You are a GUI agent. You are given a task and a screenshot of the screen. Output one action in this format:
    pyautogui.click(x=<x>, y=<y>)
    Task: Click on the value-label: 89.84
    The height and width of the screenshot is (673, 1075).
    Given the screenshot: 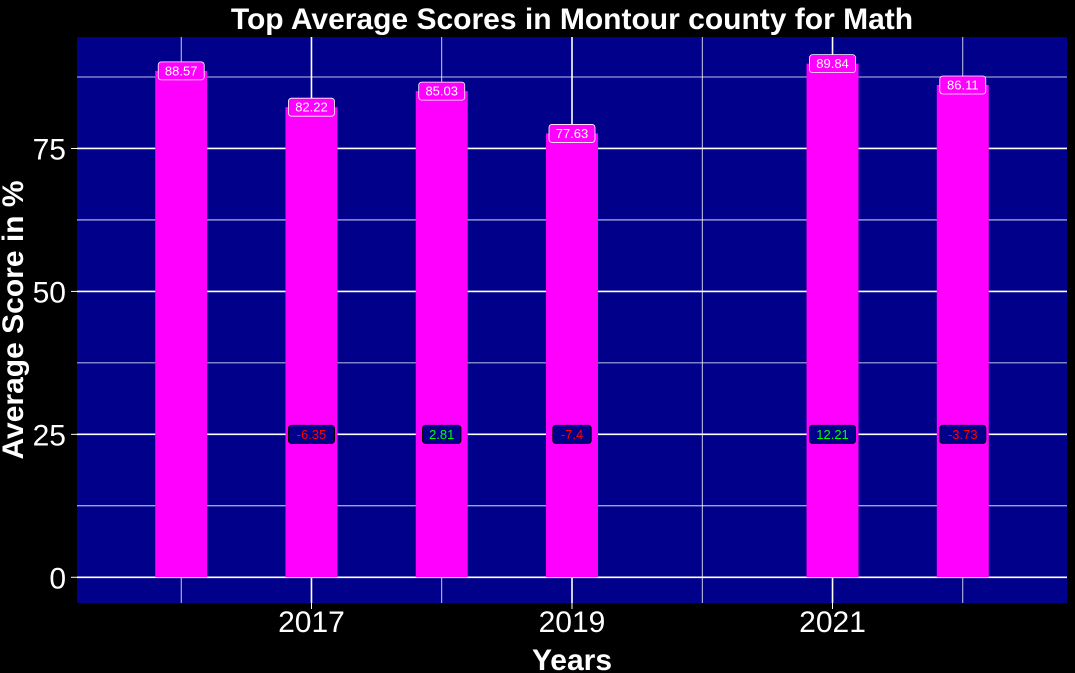 What is the action you would take?
    pyautogui.click(x=832, y=63)
    